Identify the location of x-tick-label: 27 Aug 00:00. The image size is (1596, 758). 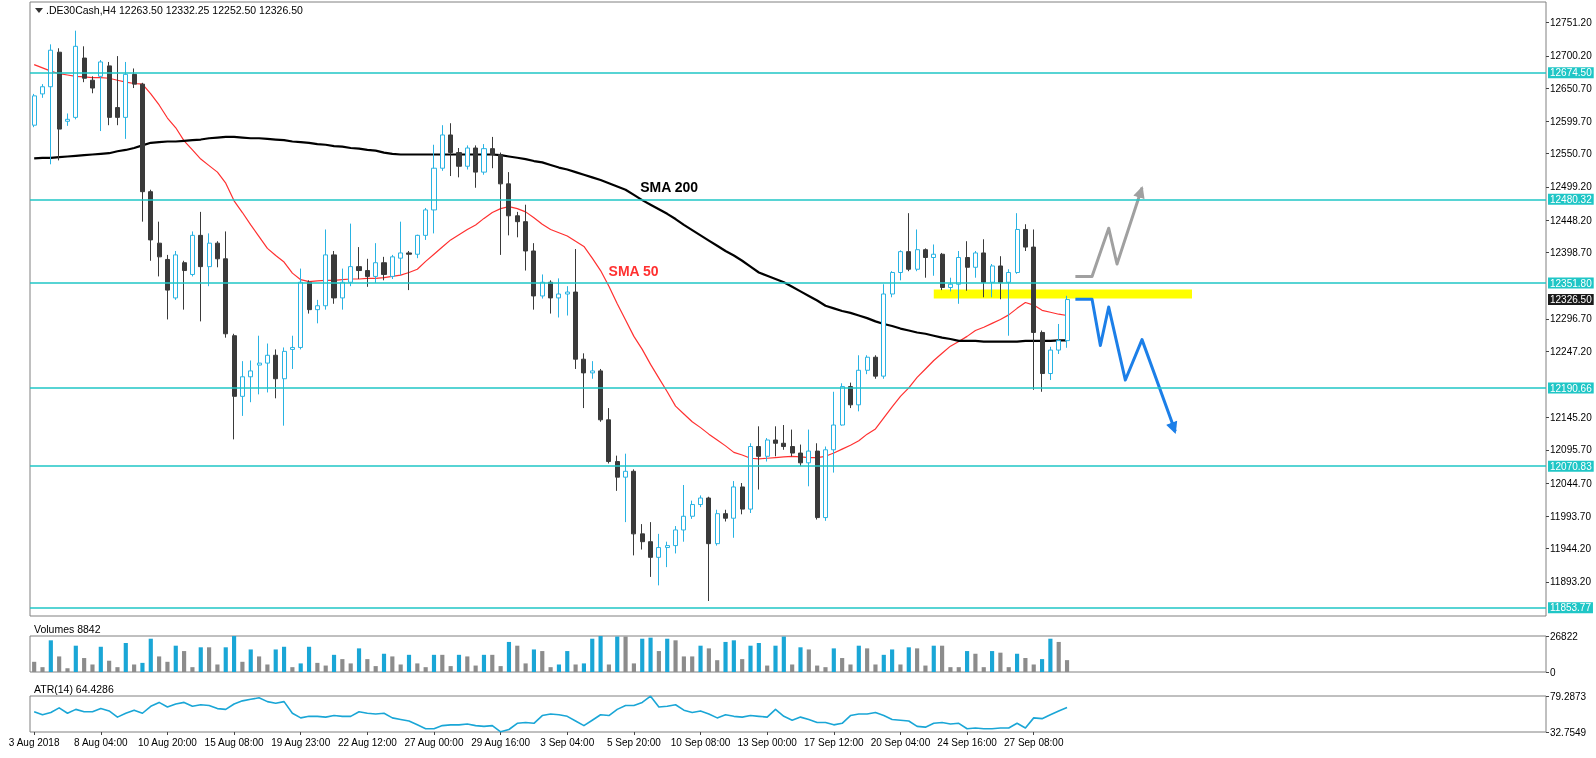
(434, 742).